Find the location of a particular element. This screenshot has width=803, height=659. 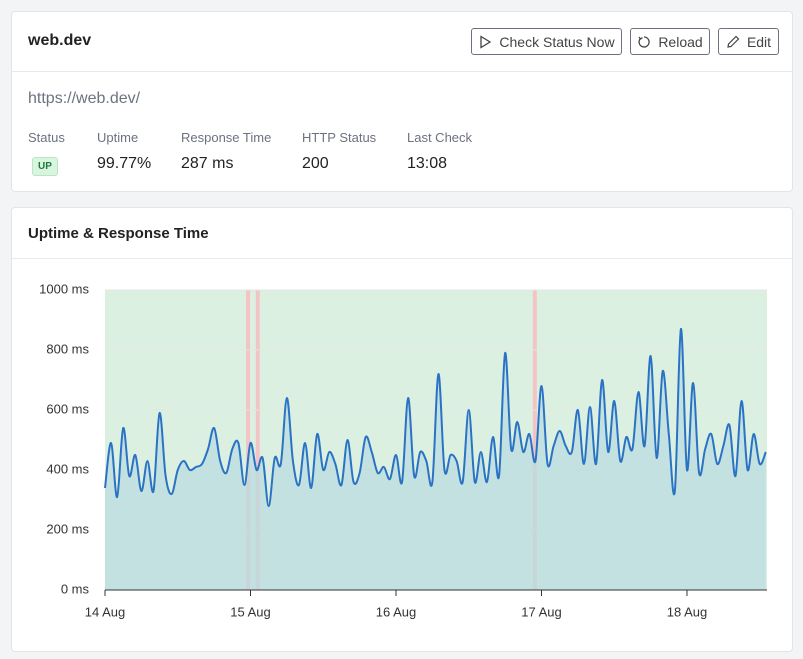

y-tick-label: 800 ms is located at coordinates (67, 348).